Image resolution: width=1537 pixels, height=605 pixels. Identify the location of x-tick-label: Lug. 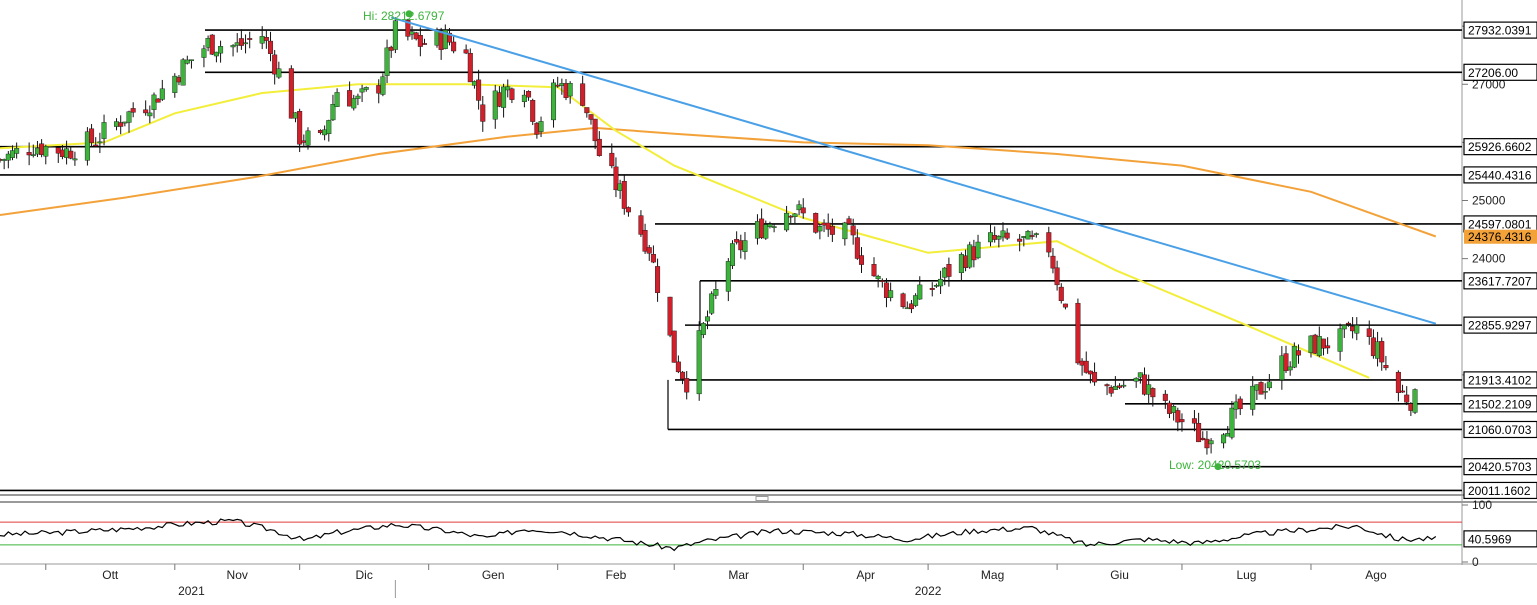
(1246, 575).